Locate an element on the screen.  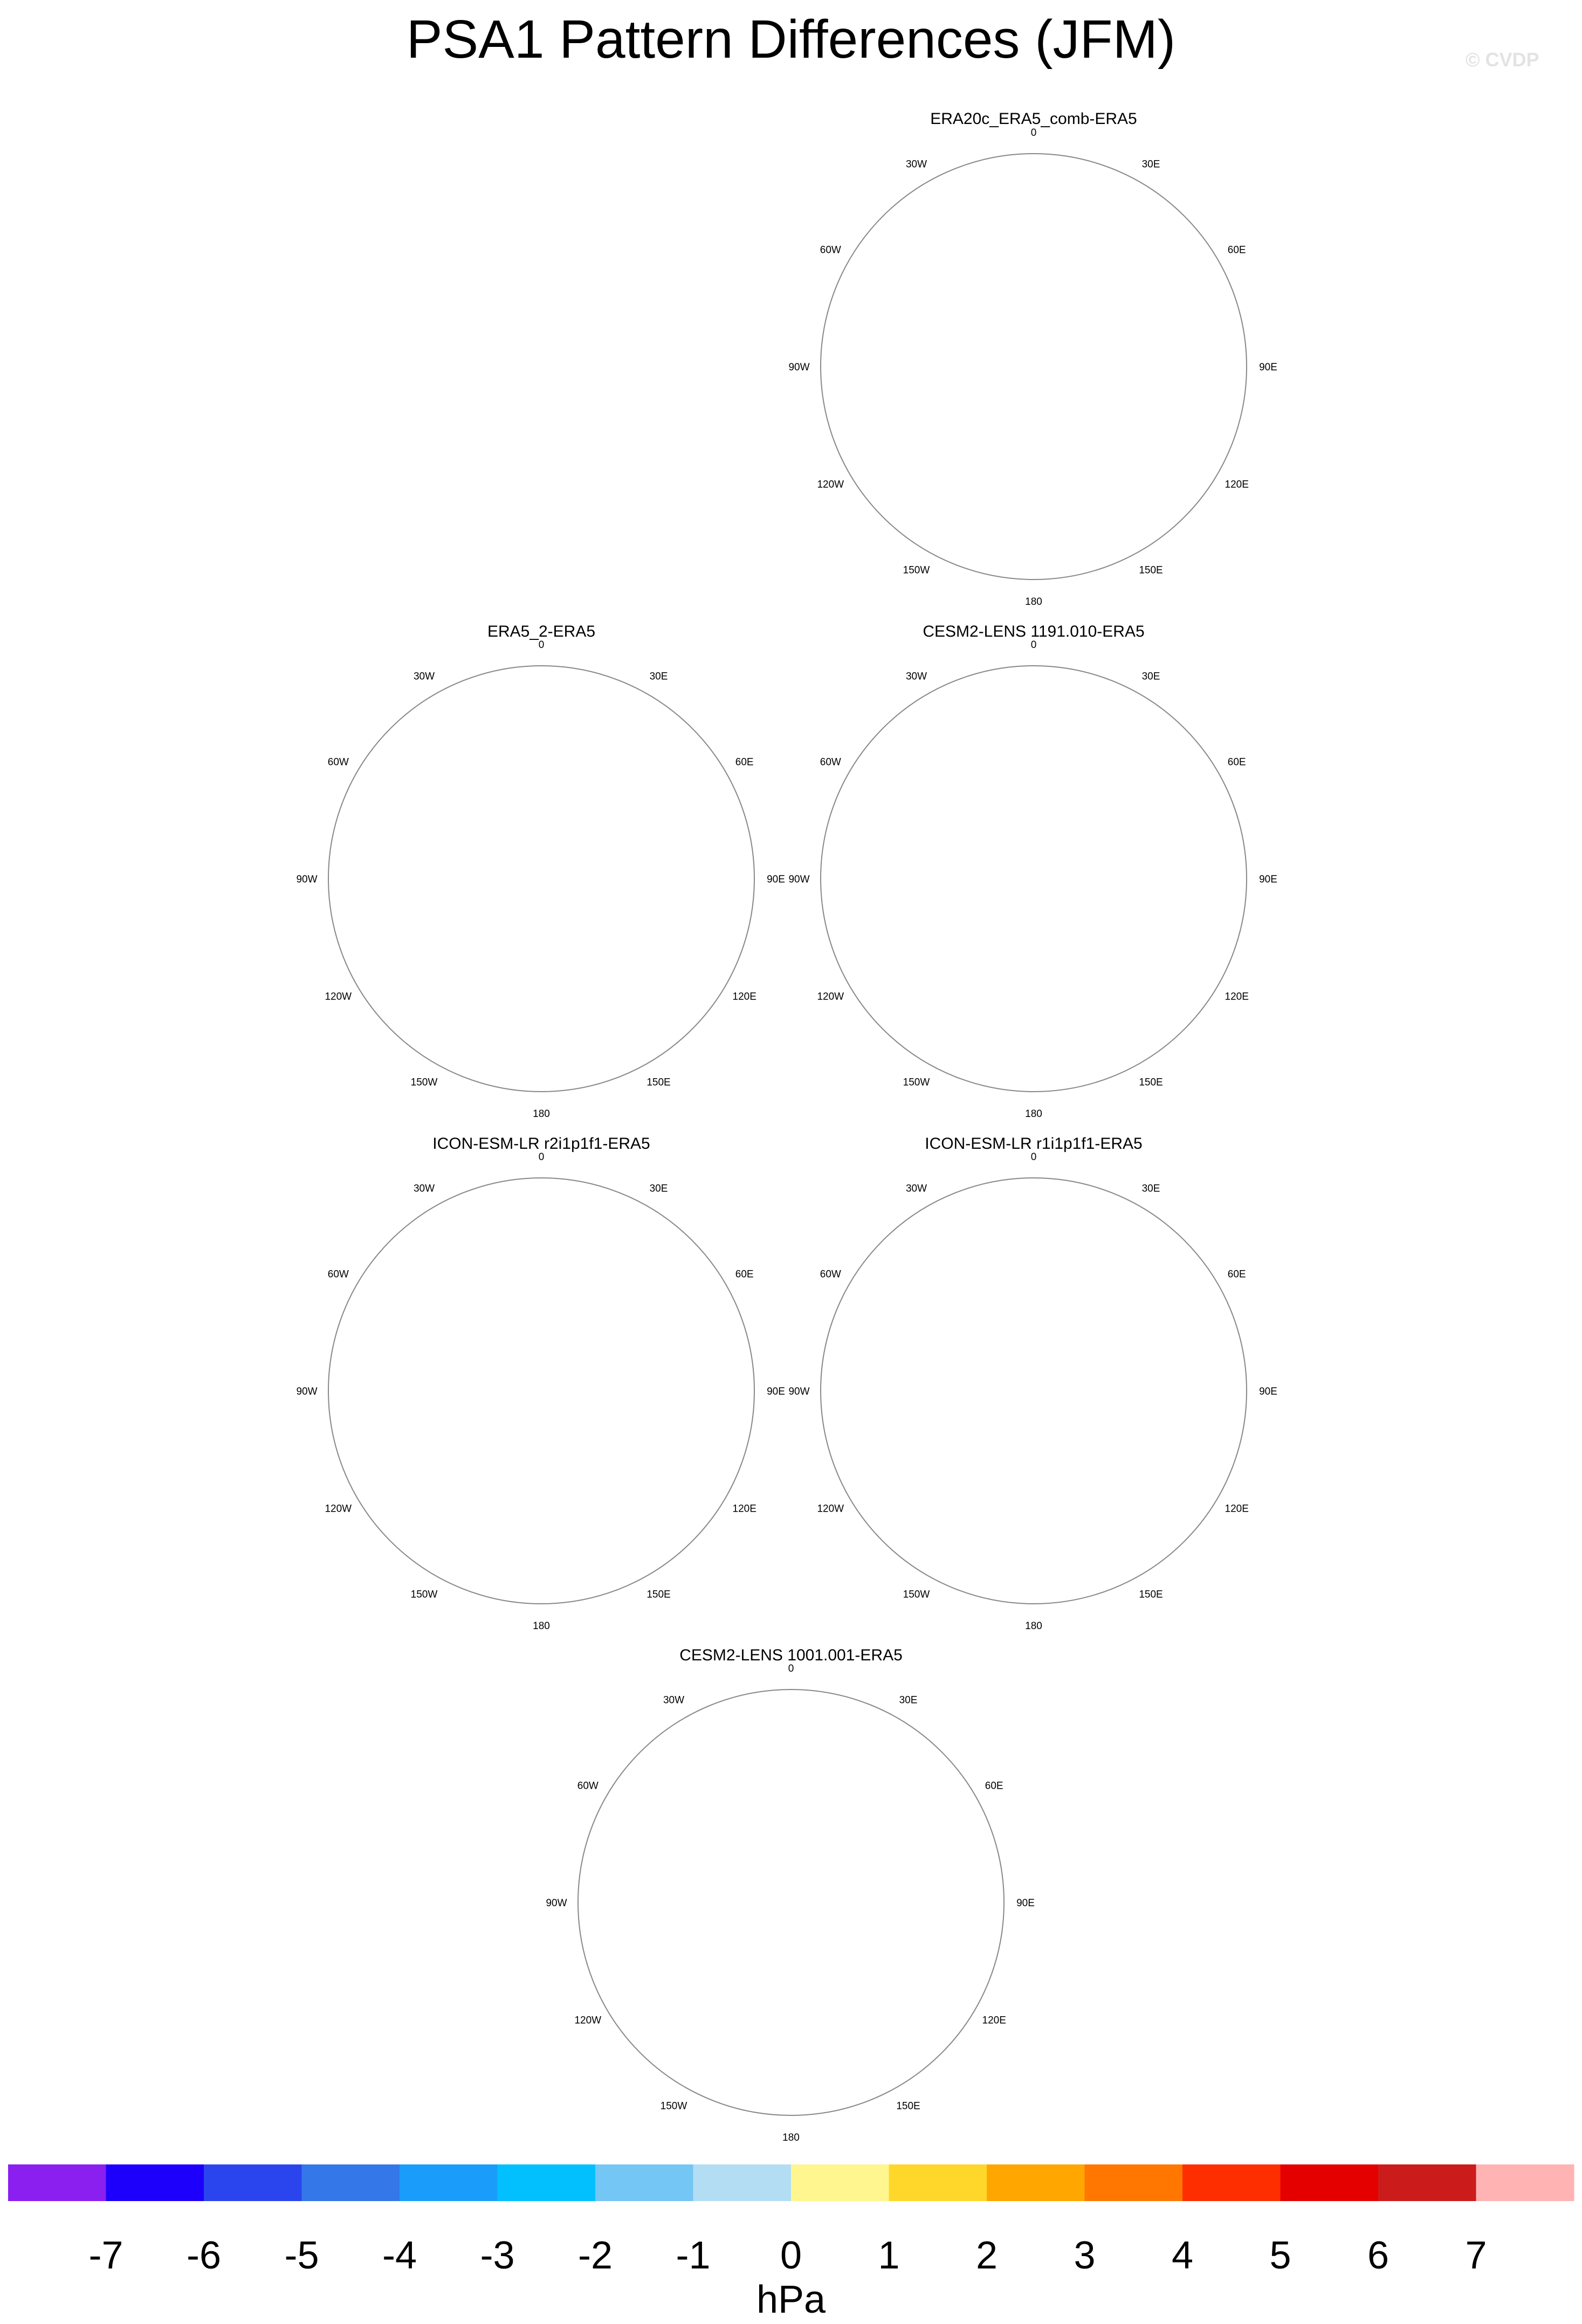
colorbar-tick-label: 0 is located at coordinates (791, 2255).